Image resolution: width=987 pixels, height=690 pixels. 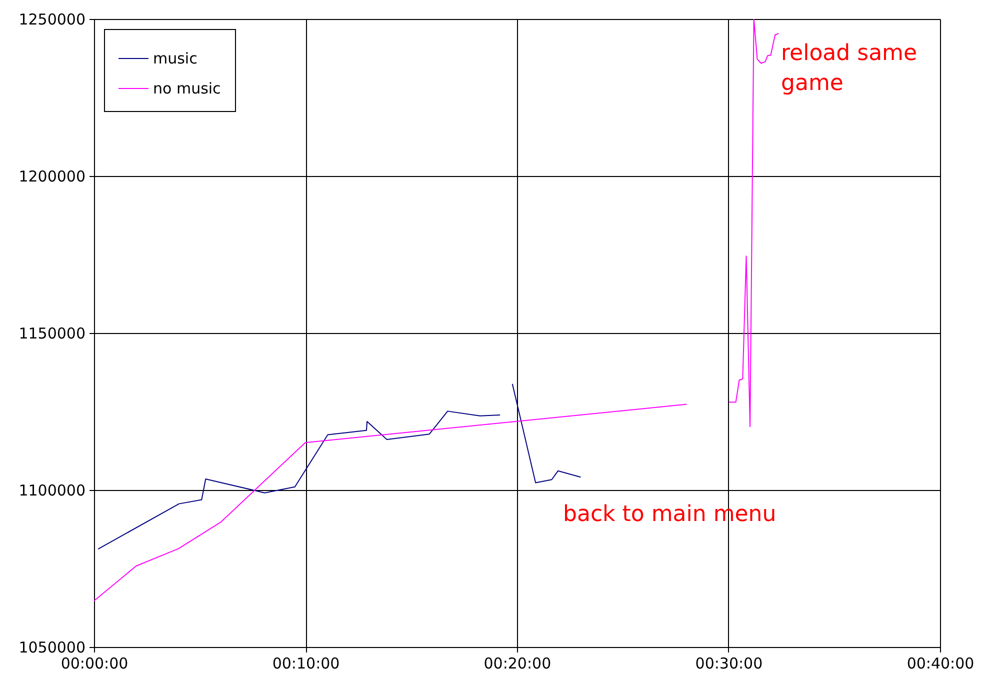 I want to click on y-tick-label: 1200000, so click(x=52, y=177).